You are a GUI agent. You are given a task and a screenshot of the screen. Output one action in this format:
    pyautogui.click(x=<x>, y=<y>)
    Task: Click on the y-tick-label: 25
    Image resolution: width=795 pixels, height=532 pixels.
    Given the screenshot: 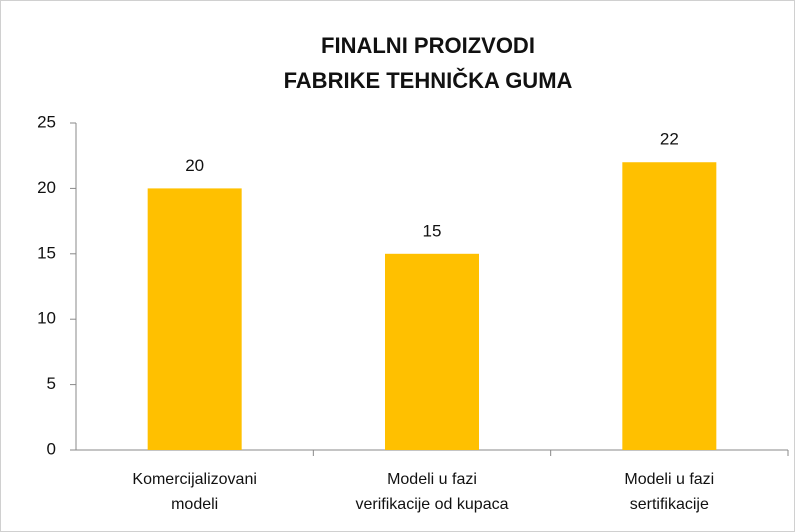 What is the action you would take?
    pyautogui.click(x=46, y=121)
    